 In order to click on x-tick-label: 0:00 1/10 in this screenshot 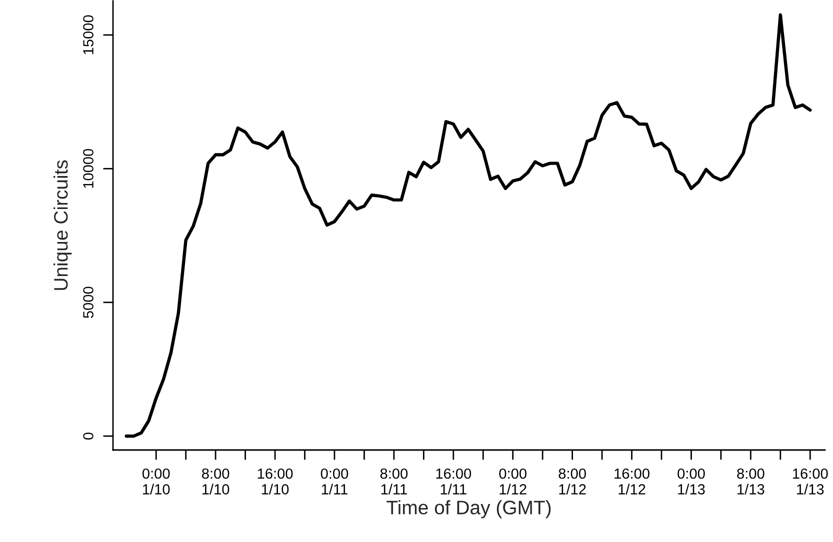, I will do `click(156, 481)`.